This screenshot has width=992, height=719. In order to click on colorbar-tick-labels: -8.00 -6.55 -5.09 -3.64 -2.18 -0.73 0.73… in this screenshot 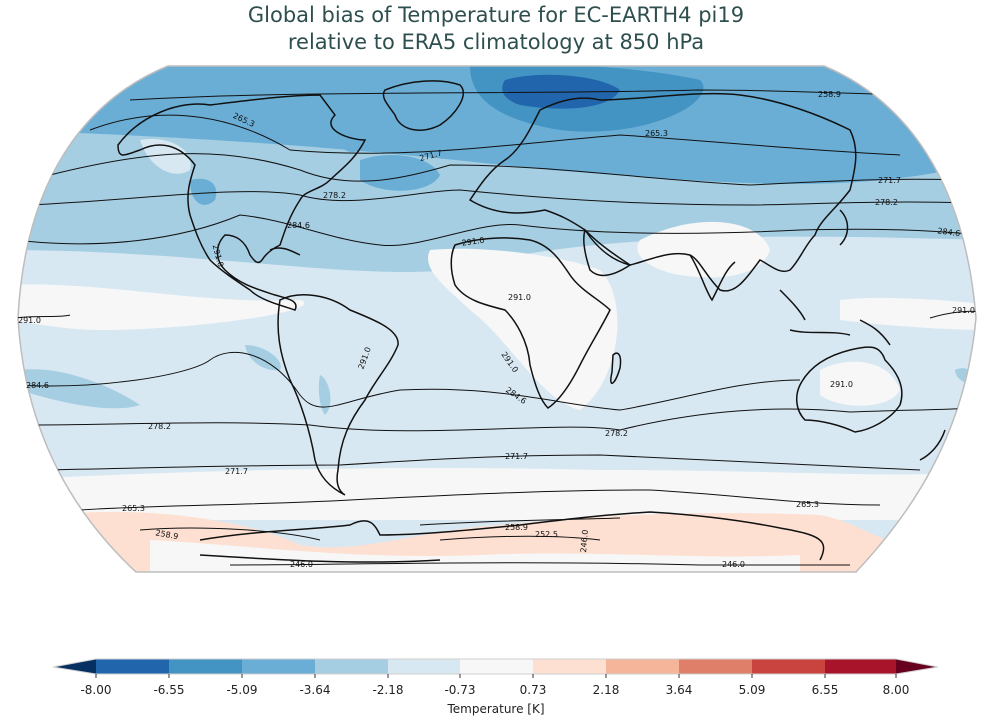, I will do `click(494, 690)`.